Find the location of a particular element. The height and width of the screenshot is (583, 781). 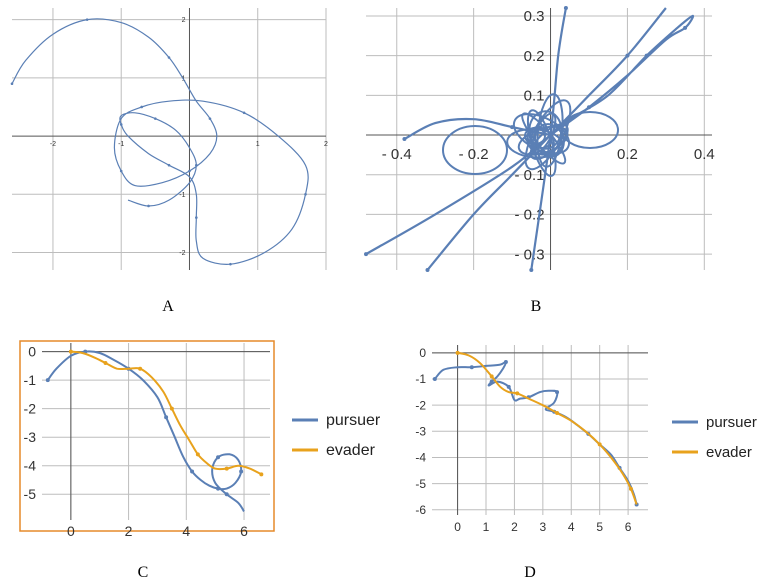

y-tick-label: 0.3 is located at coordinates (534, 16).